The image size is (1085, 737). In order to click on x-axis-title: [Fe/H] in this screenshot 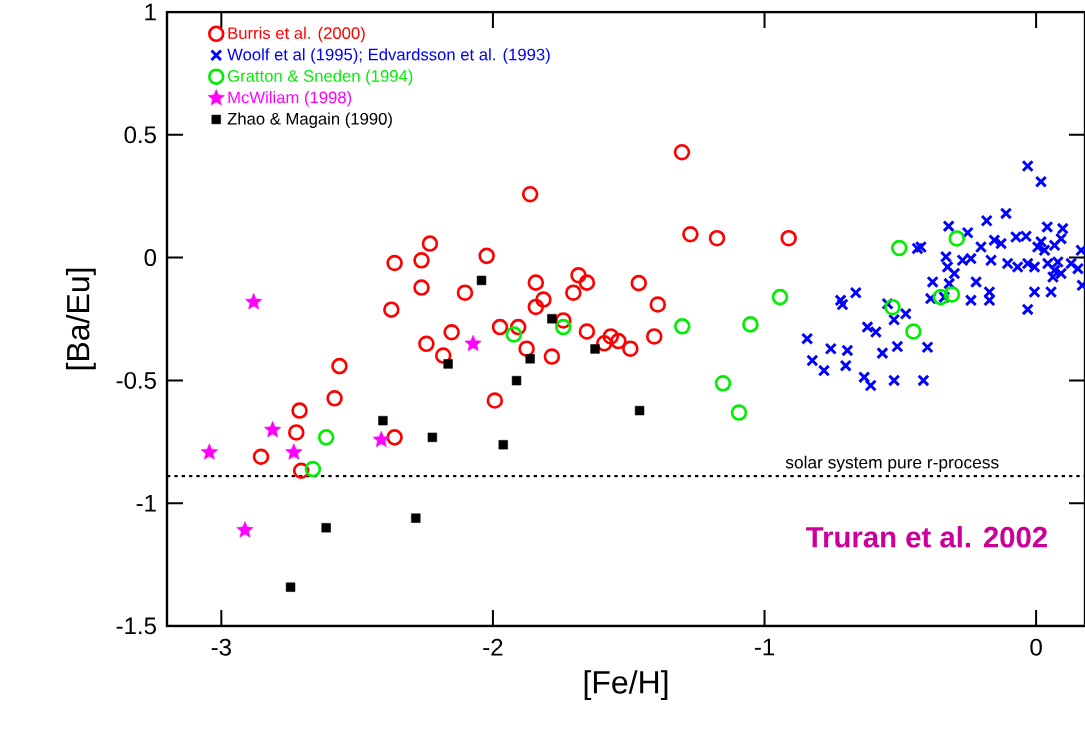, I will do `click(626, 685)`.